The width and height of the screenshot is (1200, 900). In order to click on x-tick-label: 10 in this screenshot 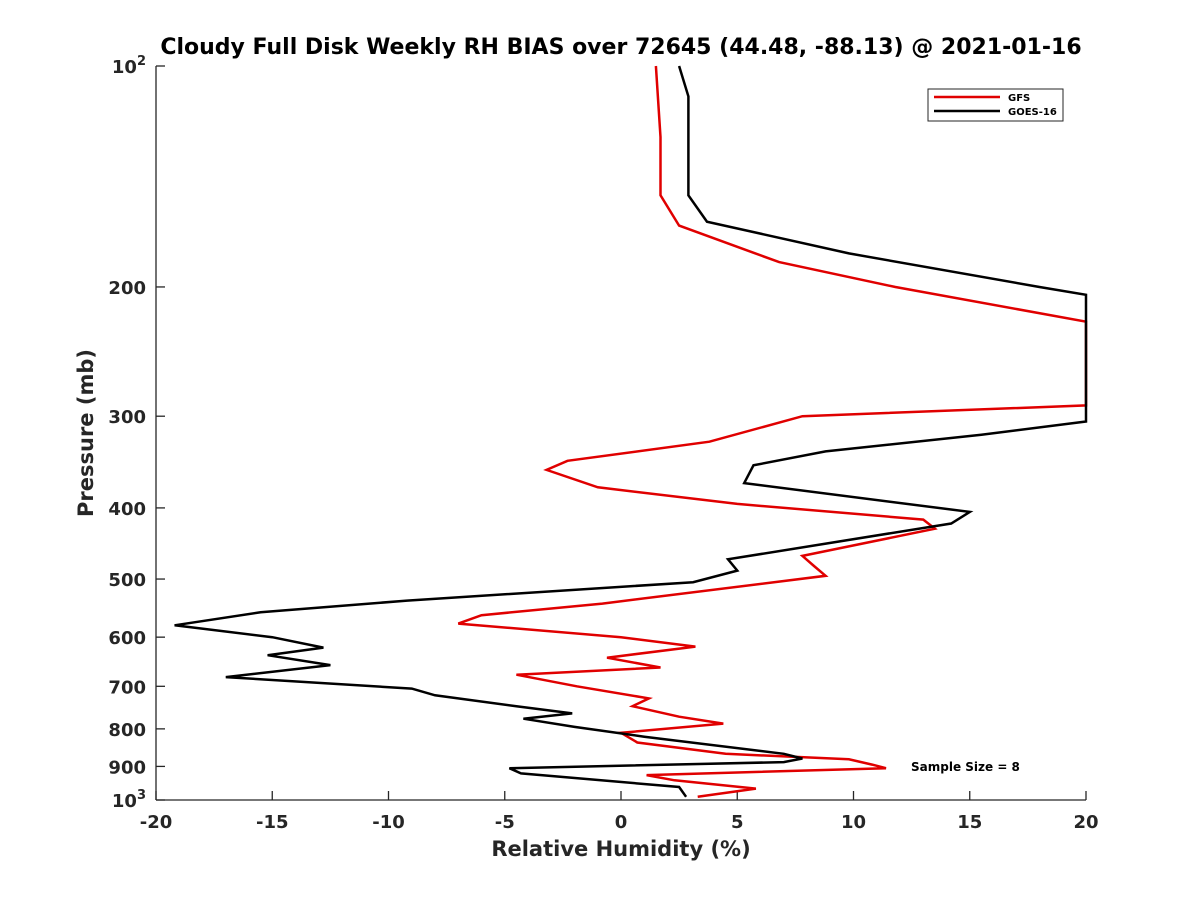, I will do `click(853, 822)`.